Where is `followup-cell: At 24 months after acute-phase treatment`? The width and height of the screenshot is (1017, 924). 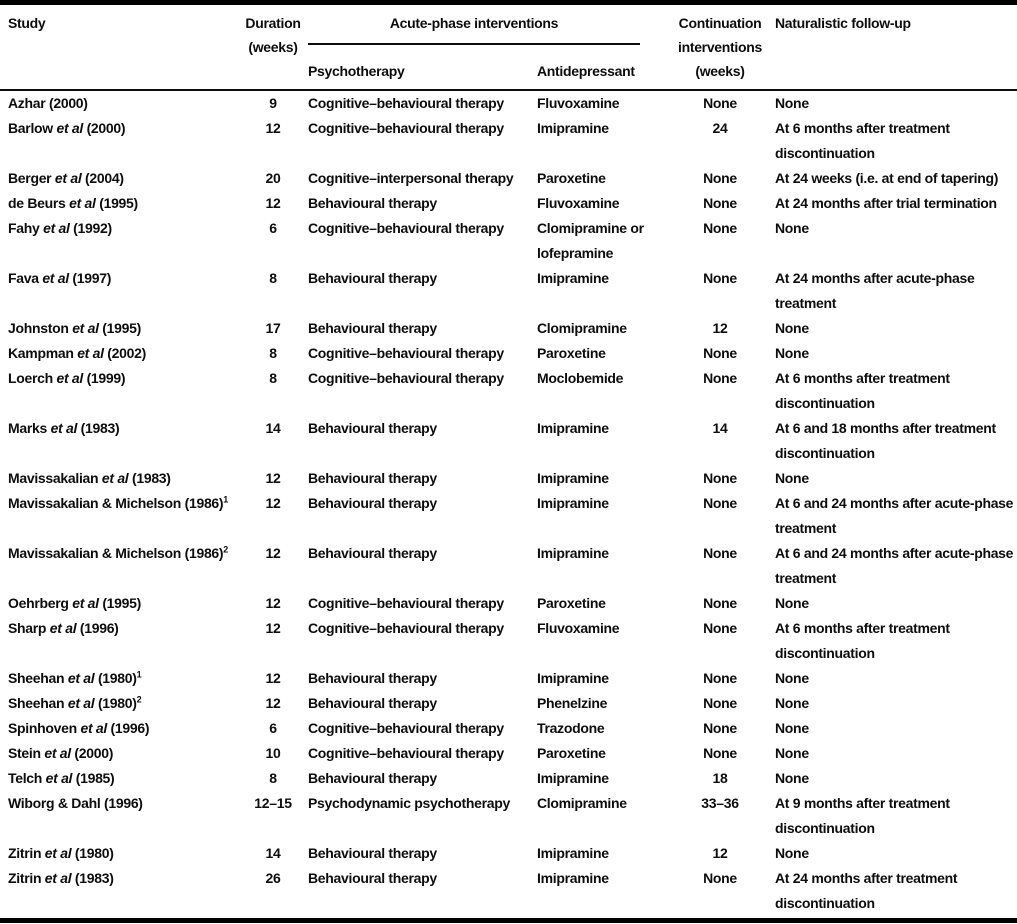
followup-cell: At 24 months after acute-phase treatment is located at coordinates (875, 290).